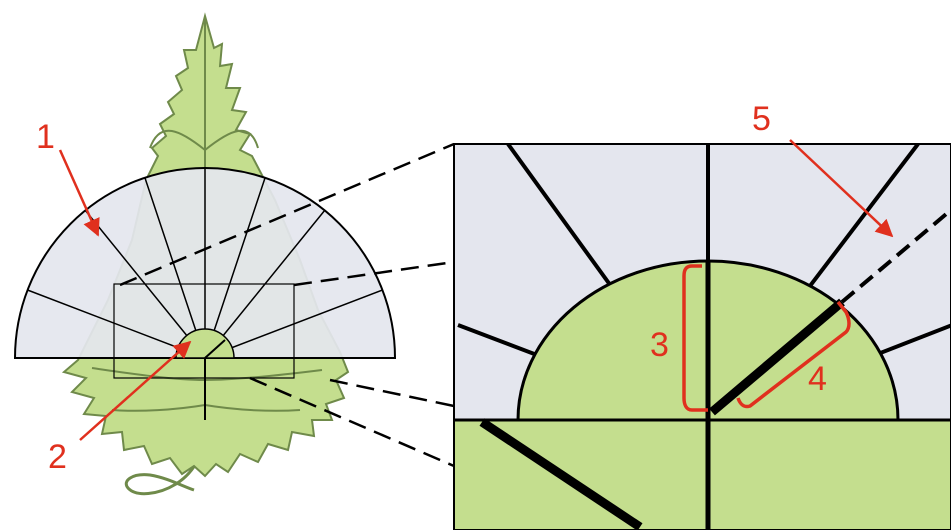 This screenshot has width=951, height=530. I want to click on label-3: 3, so click(659, 345).